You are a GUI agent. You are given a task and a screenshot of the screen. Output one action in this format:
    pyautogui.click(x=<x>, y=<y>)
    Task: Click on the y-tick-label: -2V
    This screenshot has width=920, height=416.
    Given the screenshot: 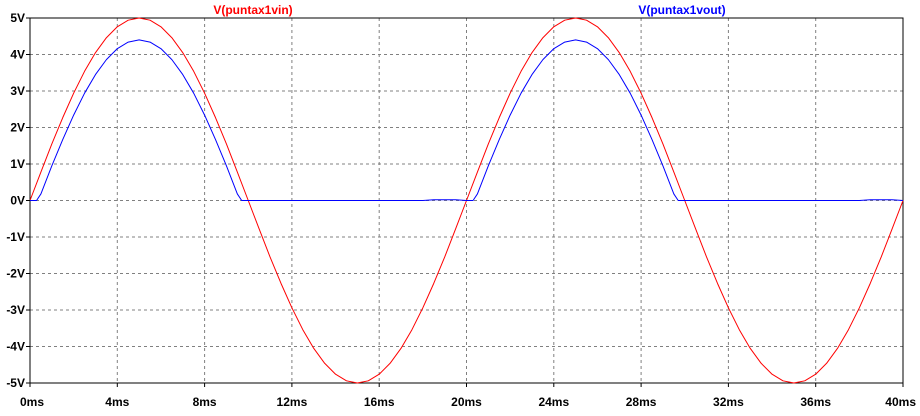 What is the action you would take?
    pyautogui.click(x=15, y=274)
    